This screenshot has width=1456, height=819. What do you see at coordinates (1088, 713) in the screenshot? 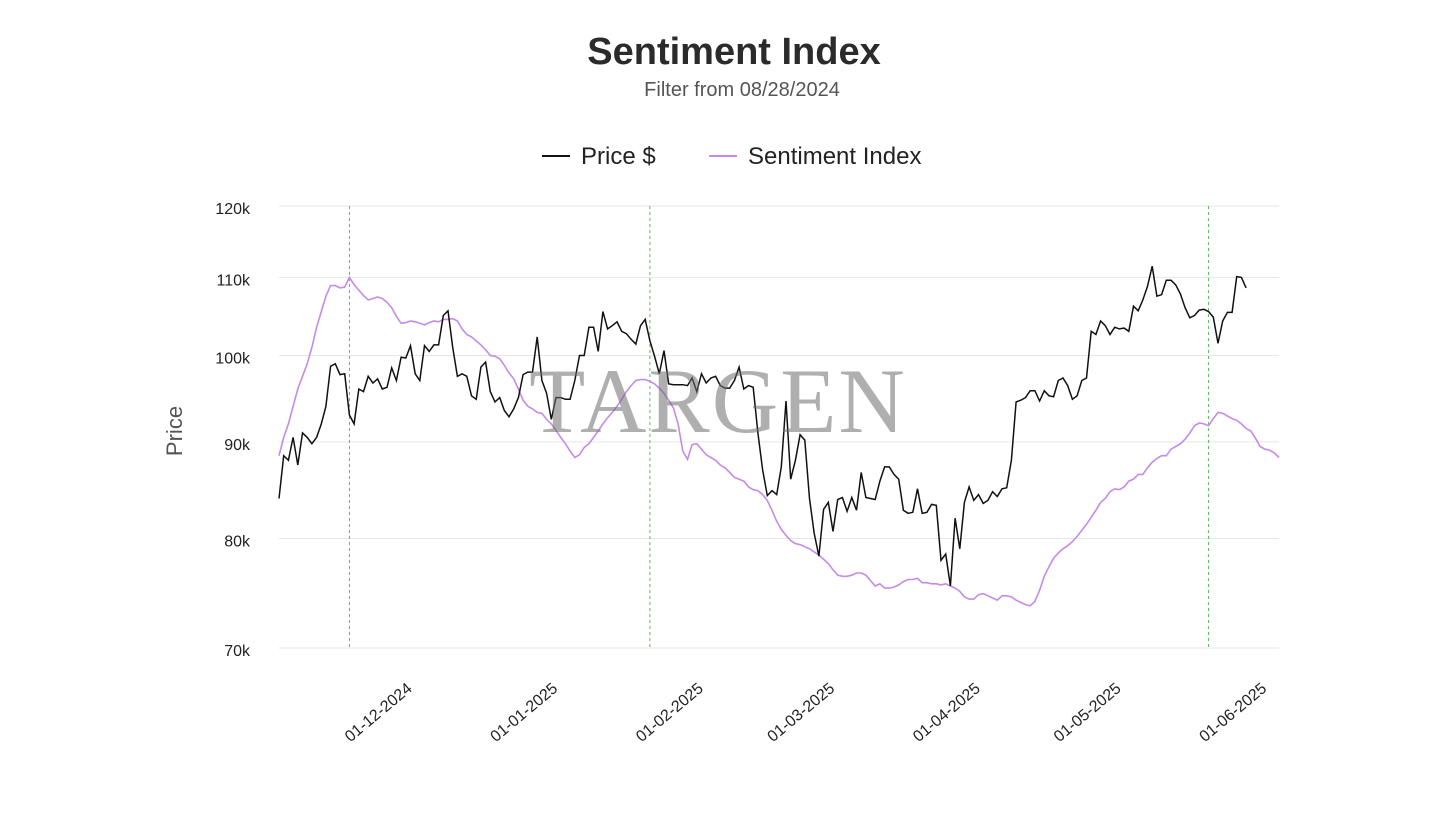
I see `x-tick-label: 01-05-2025` at bounding box center [1088, 713].